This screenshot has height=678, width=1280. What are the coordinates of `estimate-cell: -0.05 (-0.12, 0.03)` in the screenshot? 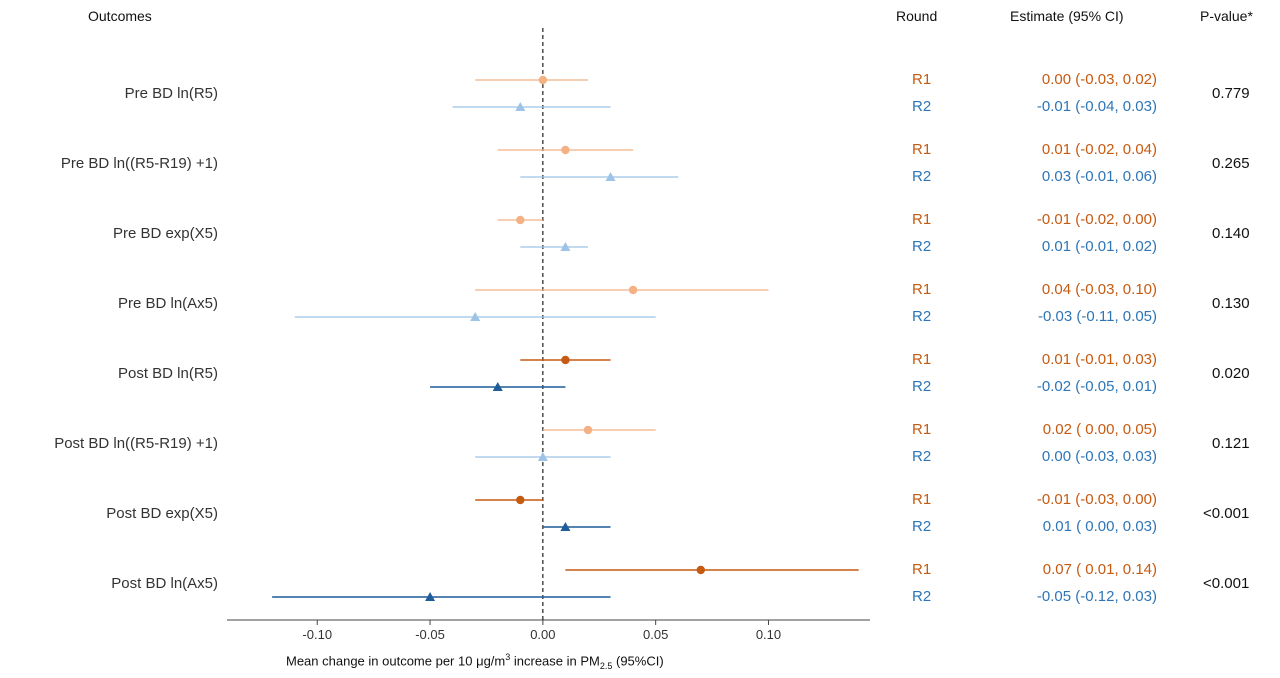 It's located at (1096, 596).